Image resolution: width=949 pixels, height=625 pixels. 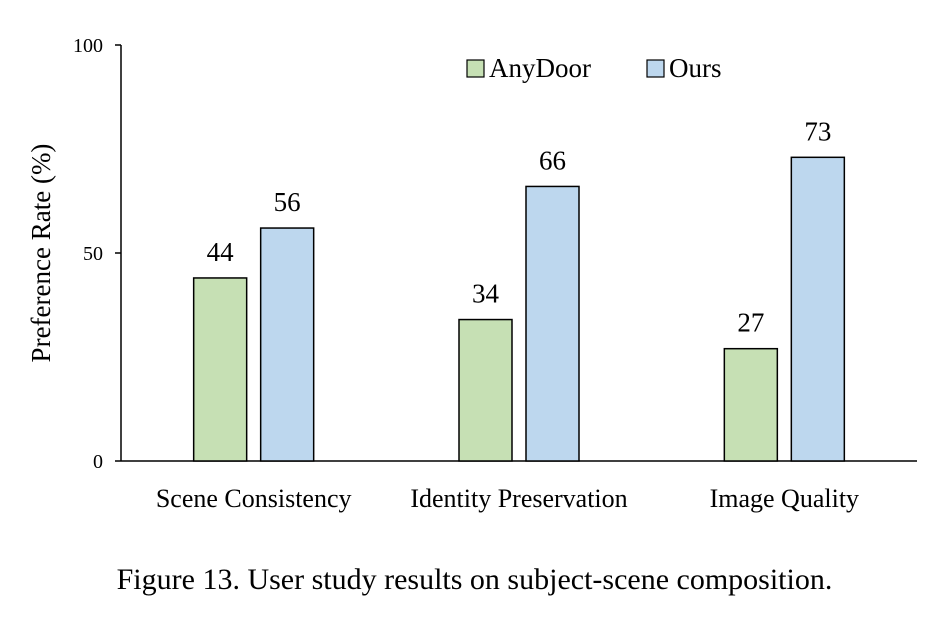 I want to click on y-axis-title: Preference Rate (%), so click(x=41, y=253).